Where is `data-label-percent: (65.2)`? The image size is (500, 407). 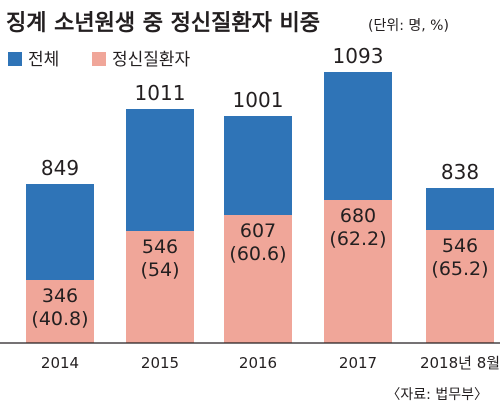 data-label-percent: (65.2) is located at coordinates (459, 269).